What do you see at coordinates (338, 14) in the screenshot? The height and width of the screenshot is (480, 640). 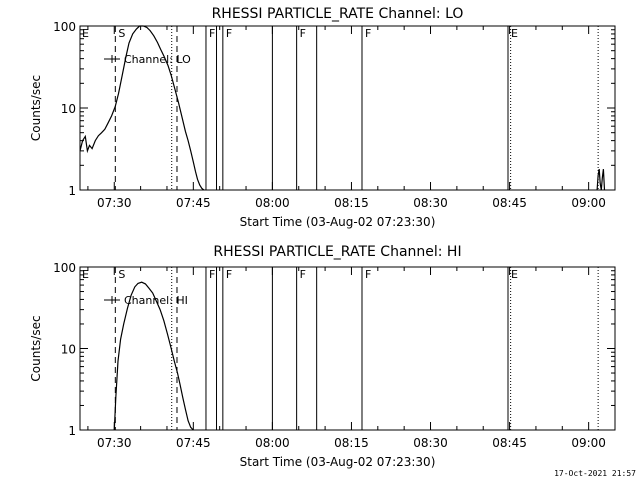 I see `chart-title: RHESSI PARTICLE_RATE Channel: LO` at bounding box center [338, 14].